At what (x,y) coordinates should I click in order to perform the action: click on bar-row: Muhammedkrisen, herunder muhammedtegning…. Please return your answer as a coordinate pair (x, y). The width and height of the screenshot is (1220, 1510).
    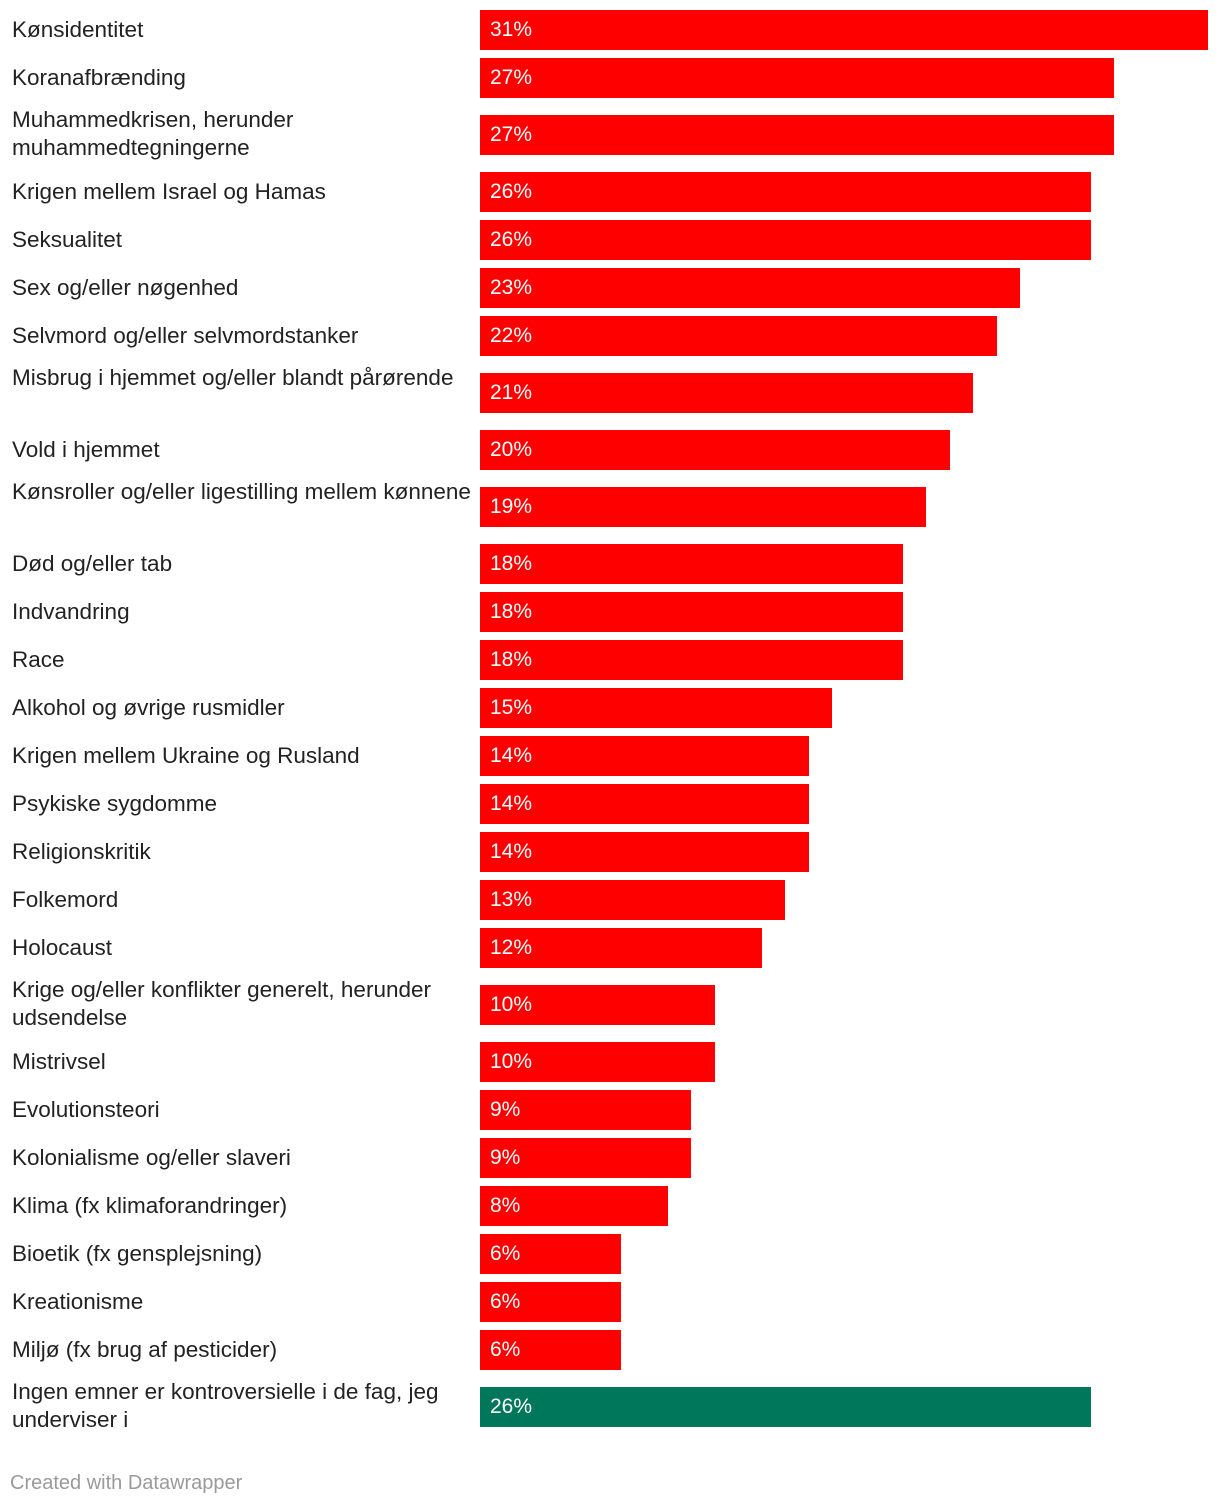
    Looking at the image, I should click on (610, 135).